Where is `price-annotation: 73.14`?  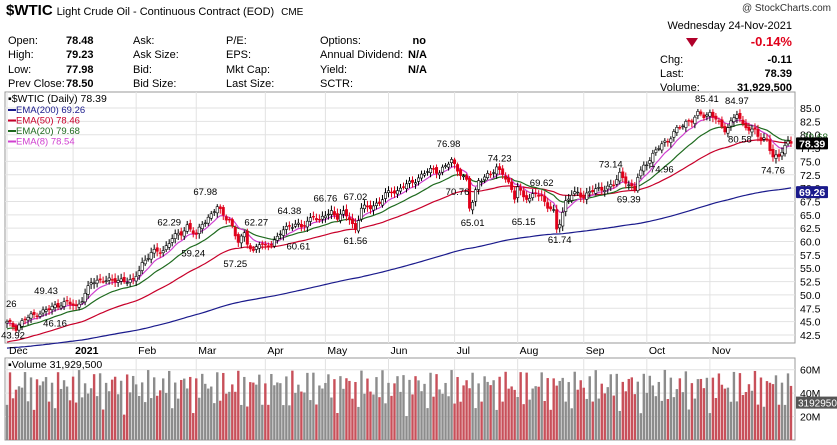 price-annotation: 73.14 is located at coordinates (611, 164).